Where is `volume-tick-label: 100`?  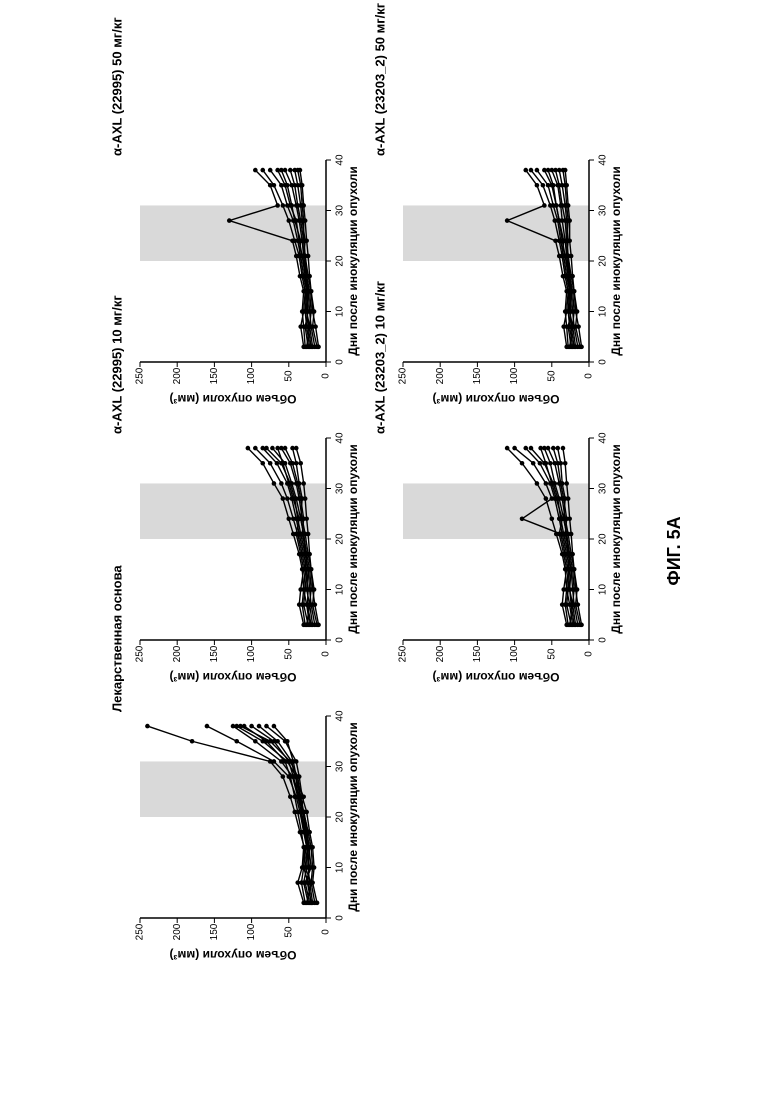 volume-tick-label: 100 is located at coordinates (251, 931).